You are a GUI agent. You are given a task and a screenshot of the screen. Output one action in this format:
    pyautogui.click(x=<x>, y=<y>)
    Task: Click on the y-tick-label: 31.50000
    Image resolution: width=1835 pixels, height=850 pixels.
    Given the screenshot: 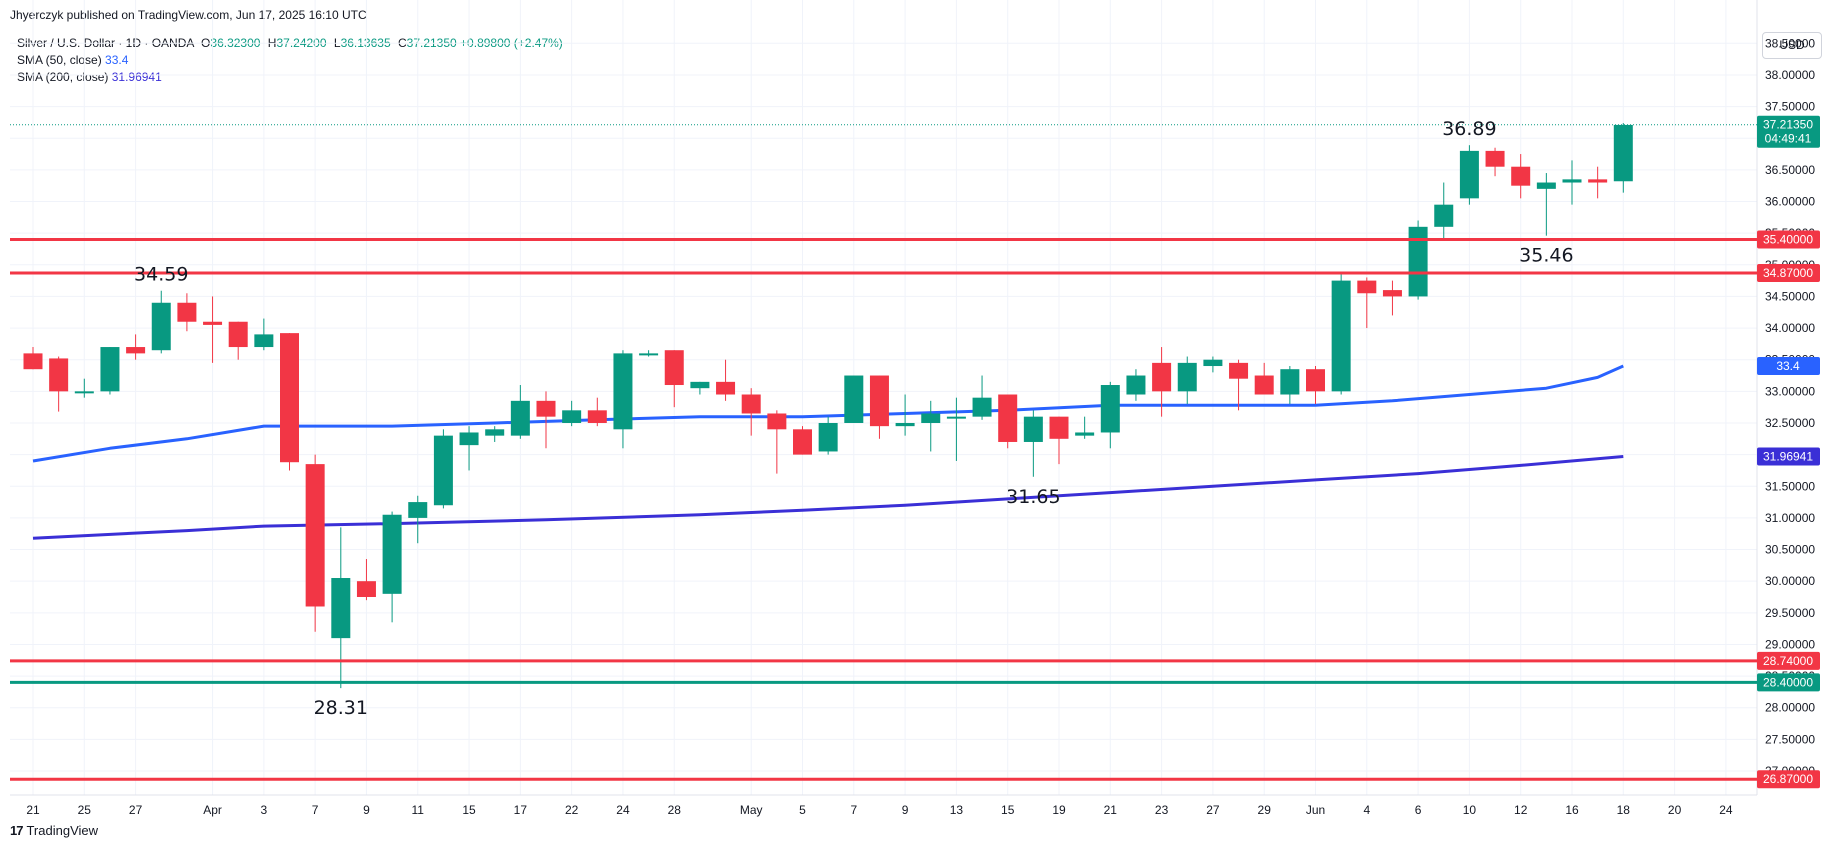 What is the action you would take?
    pyautogui.click(x=1790, y=486)
    